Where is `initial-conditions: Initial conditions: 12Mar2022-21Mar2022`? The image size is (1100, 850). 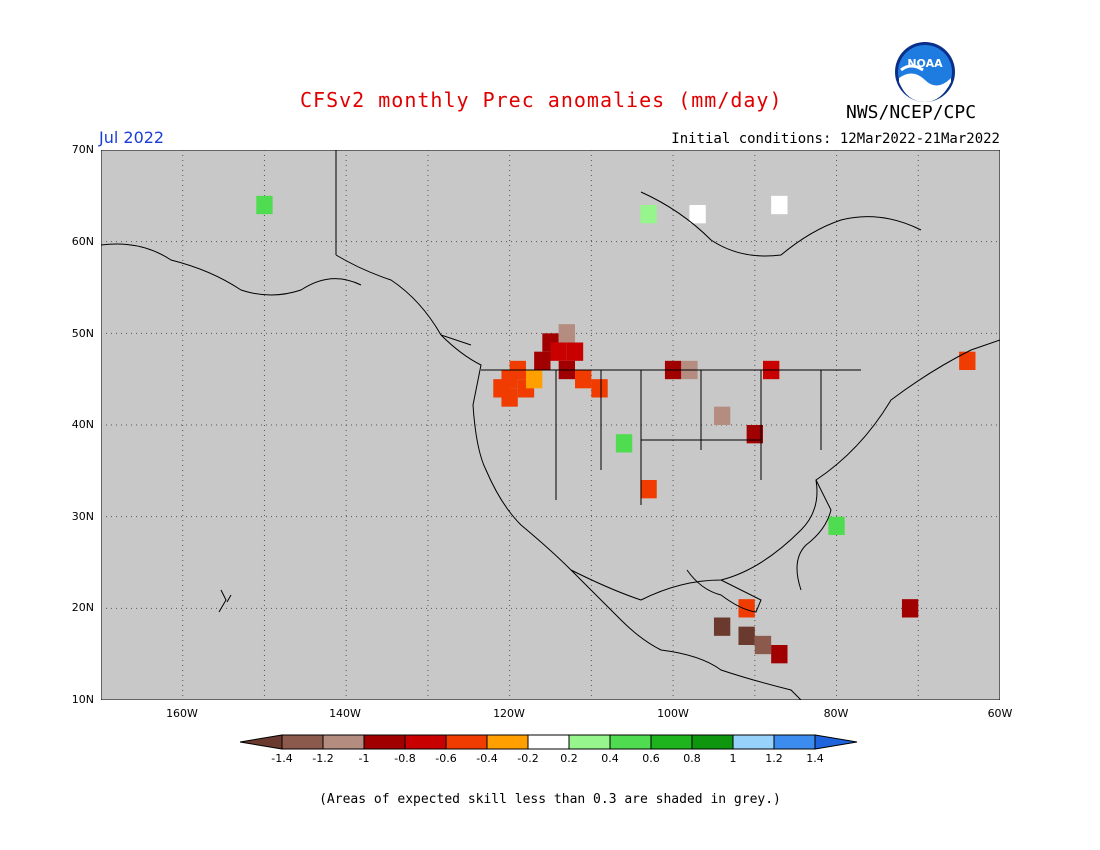 initial-conditions: Initial conditions: 12Mar2022-21Mar2022 is located at coordinates (835, 139).